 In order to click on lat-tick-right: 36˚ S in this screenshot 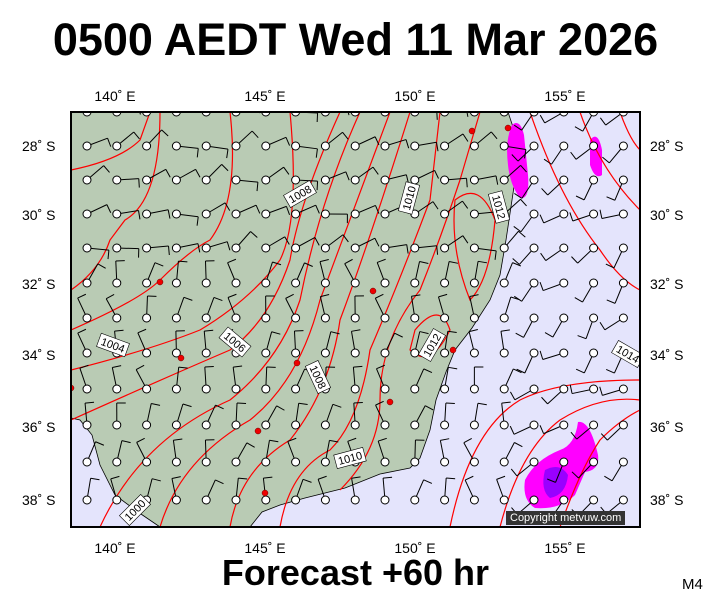, I will do `click(667, 427)`.